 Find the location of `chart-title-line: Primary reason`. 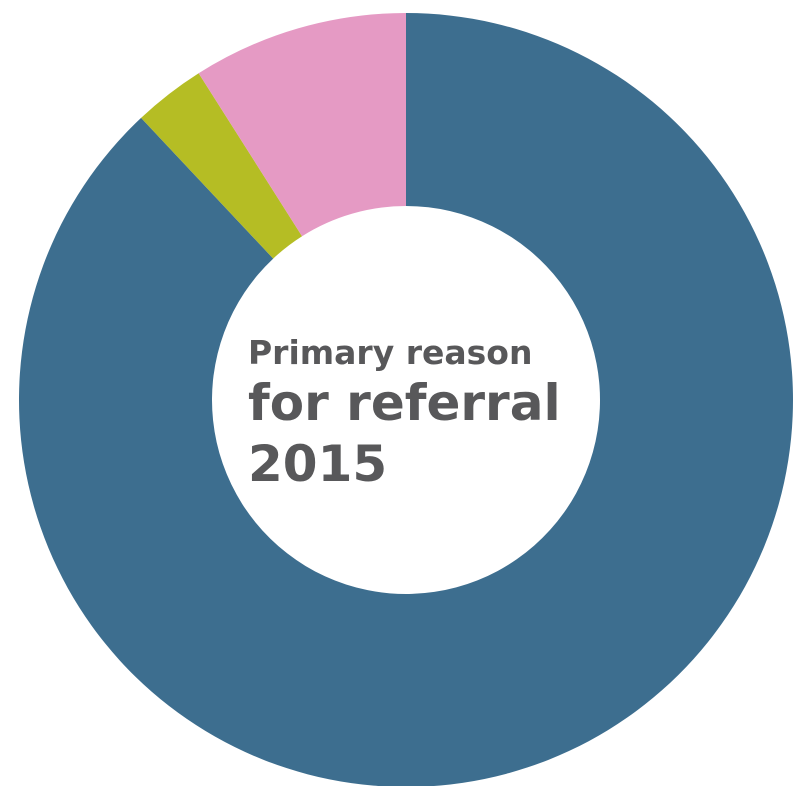

chart-title-line: Primary reason is located at coordinates (390, 352).